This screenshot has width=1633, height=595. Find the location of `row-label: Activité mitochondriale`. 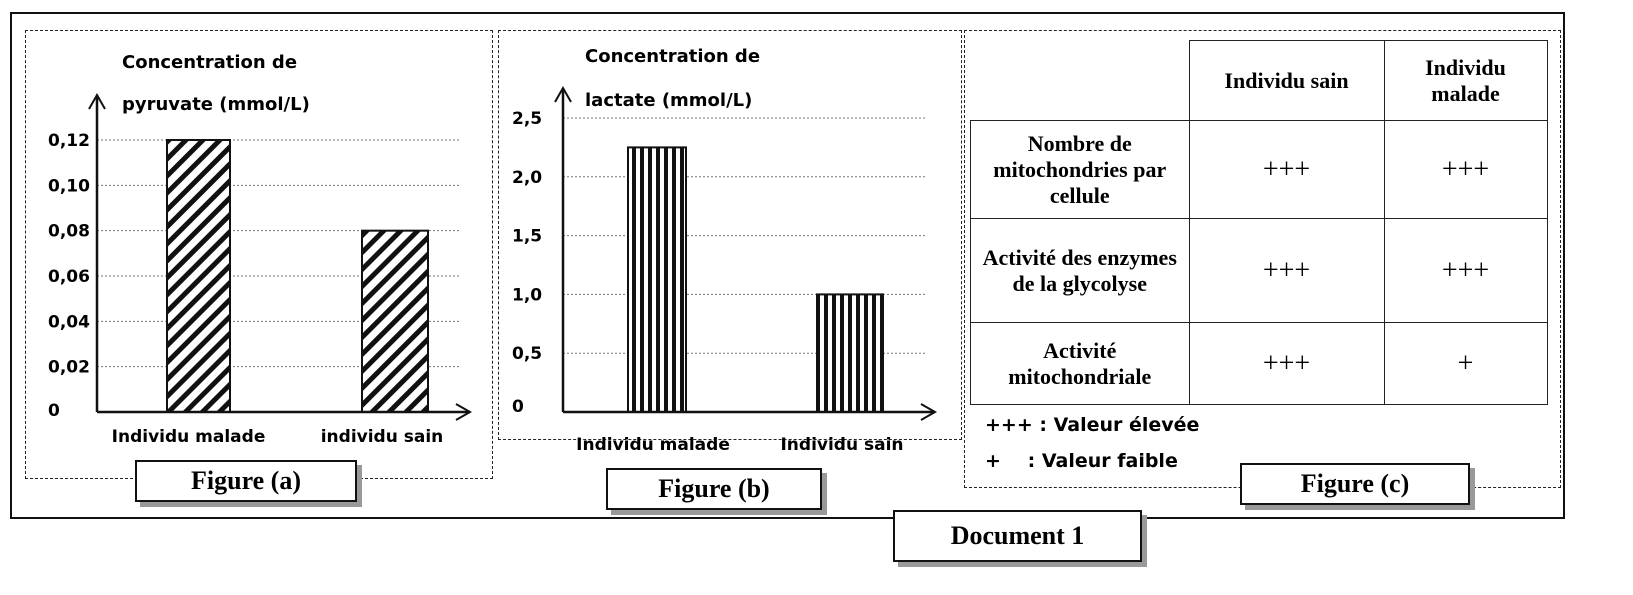

row-label: Activité mitochondriale is located at coordinates (1080, 363).